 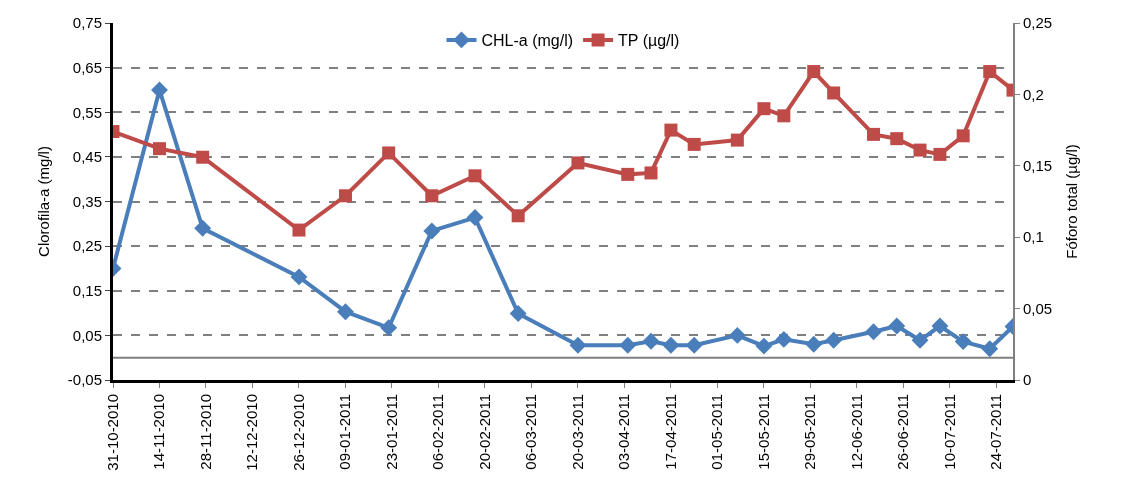 I want to click on y2-tick-label: 0,25, so click(x=1038, y=23).